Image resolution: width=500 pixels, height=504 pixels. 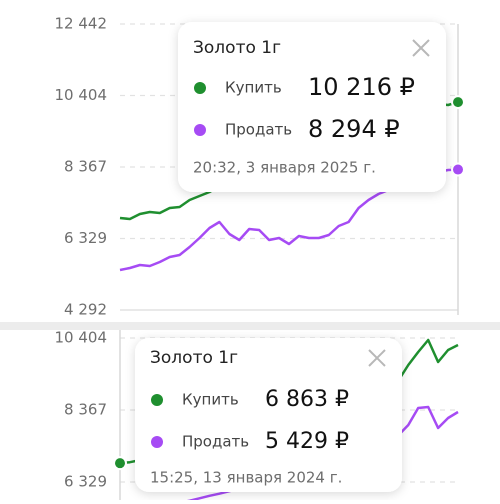 What do you see at coordinates (354, 129) in the screenshot?
I see `tooltip-value: 8 294 ₽` at bounding box center [354, 129].